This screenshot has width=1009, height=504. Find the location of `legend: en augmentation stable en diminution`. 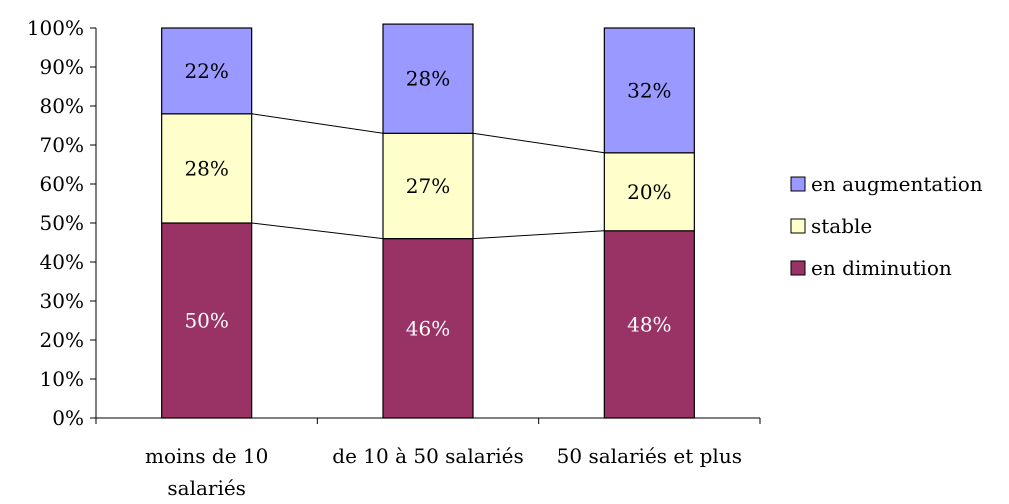

legend: en augmentation stable en diminution is located at coordinates (886, 226).